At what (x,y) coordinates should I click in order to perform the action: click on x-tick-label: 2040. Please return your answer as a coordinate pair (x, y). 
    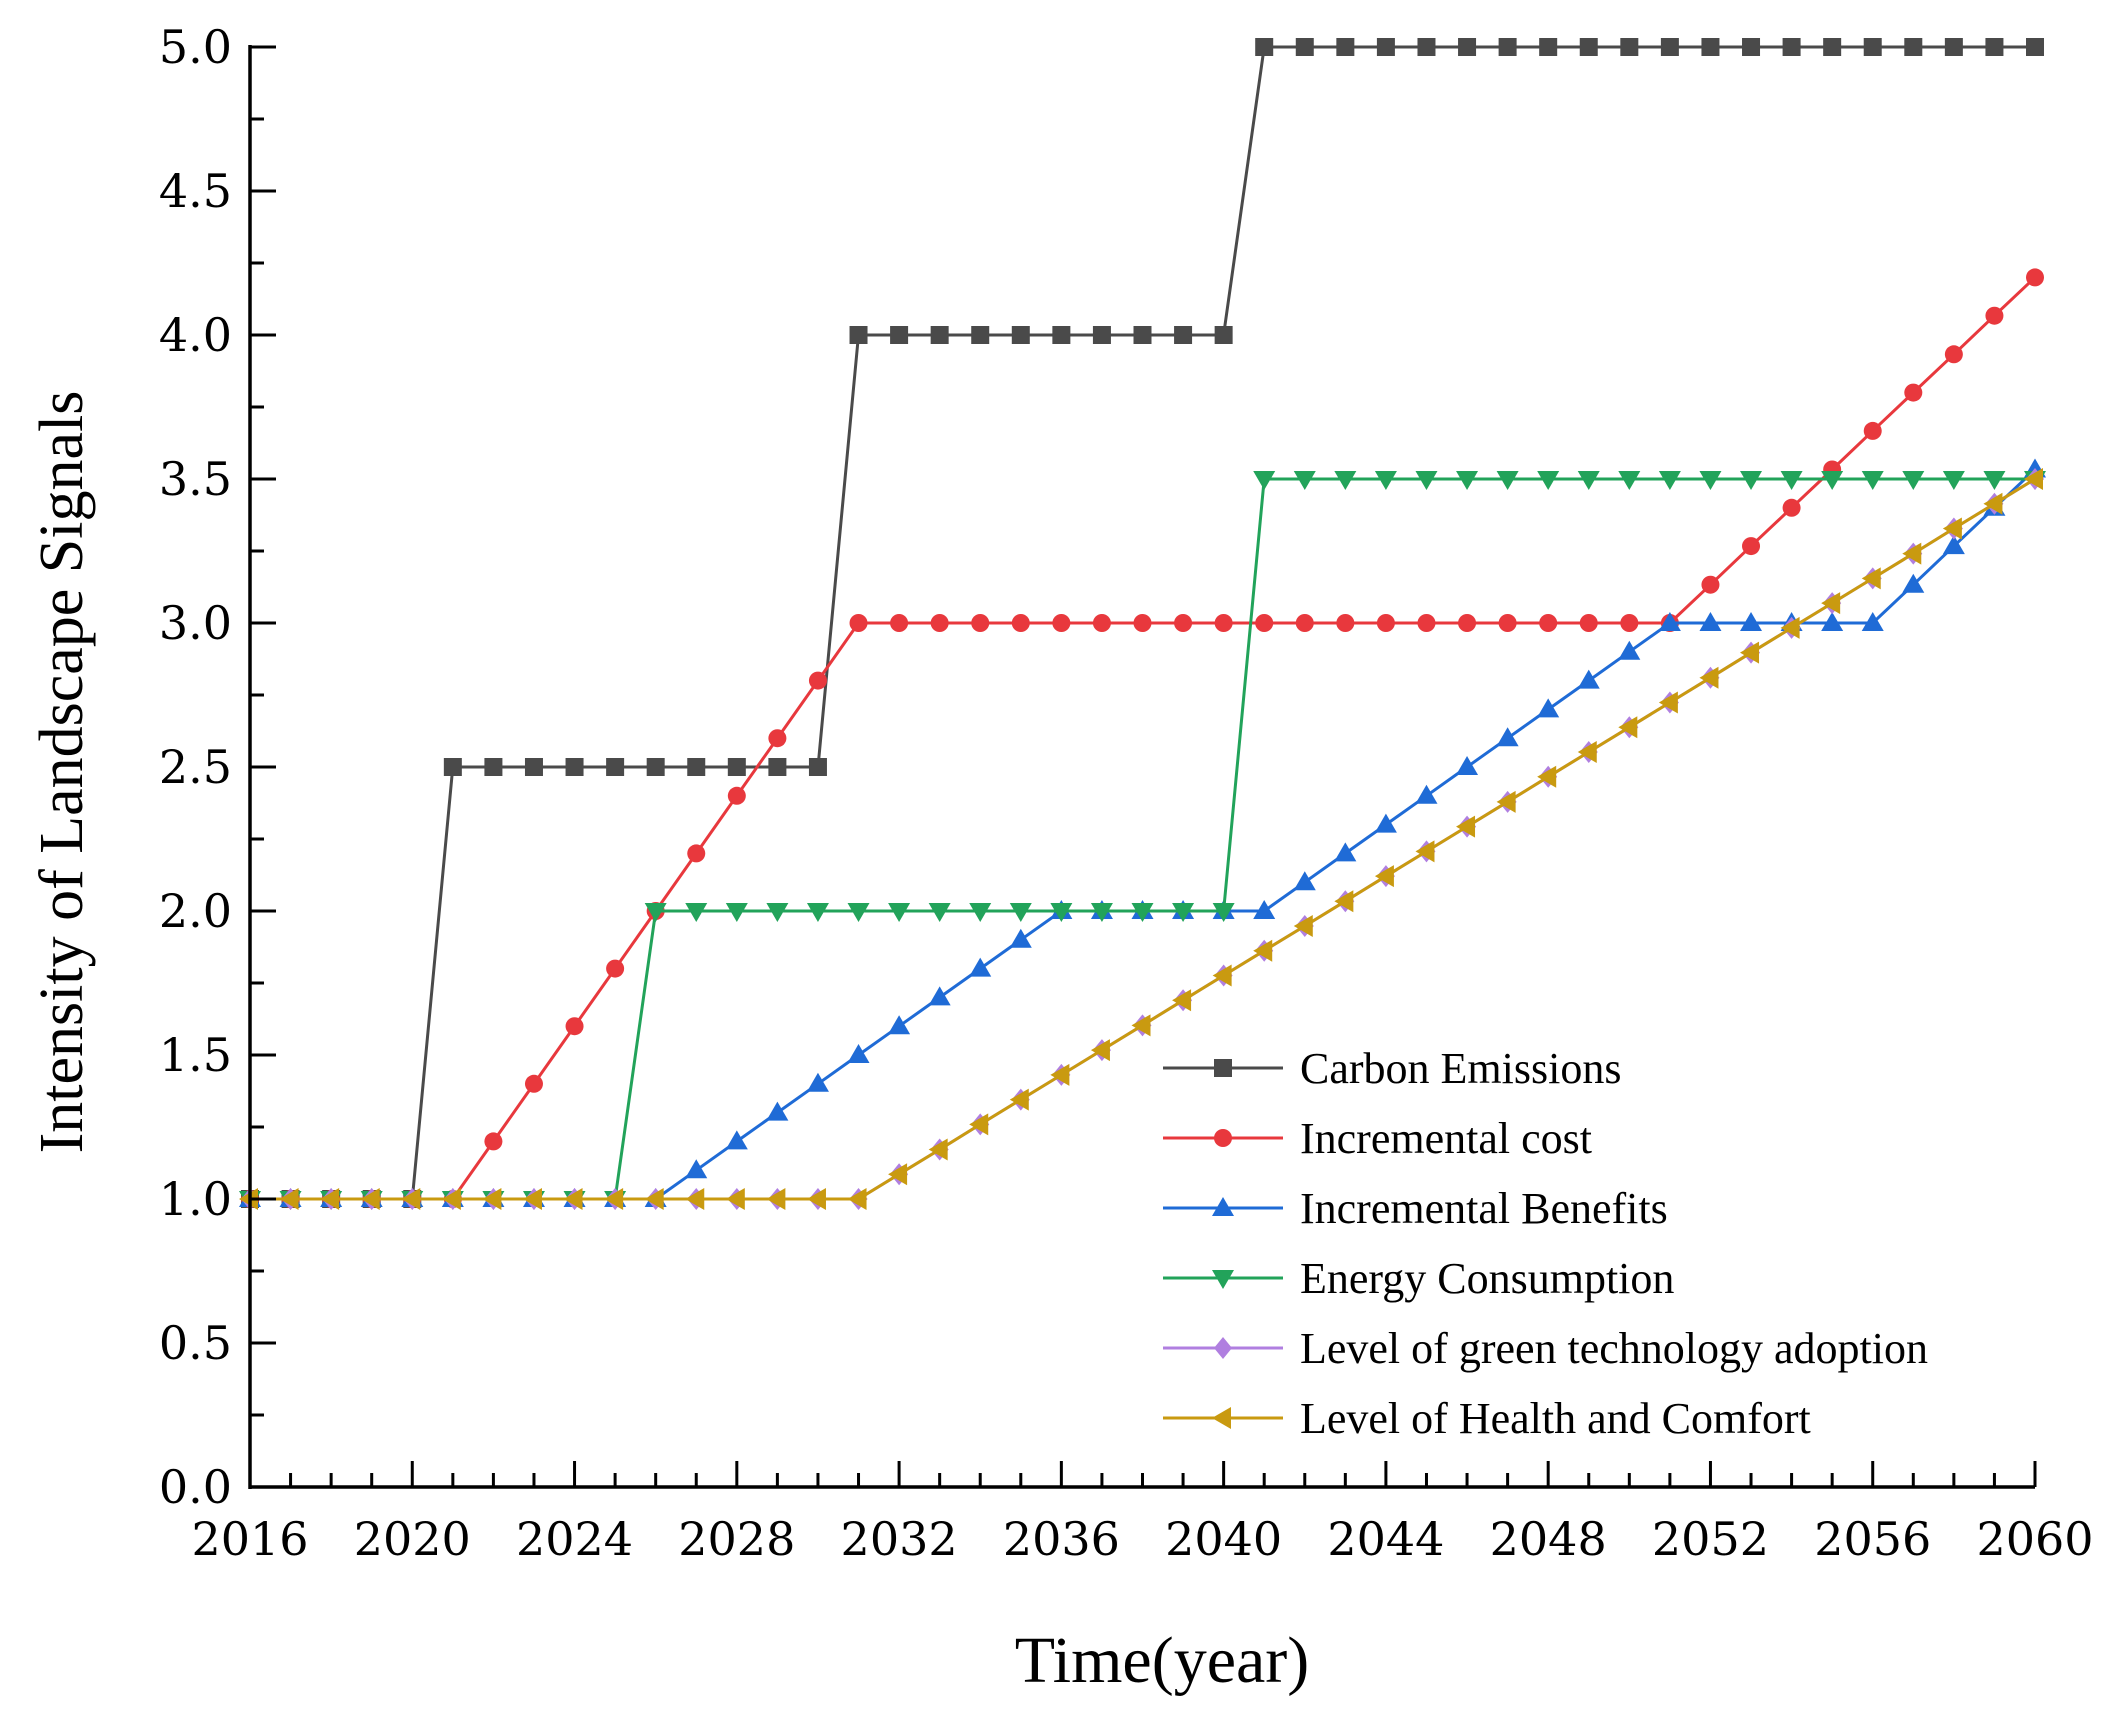
    Looking at the image, I should click on (1223, 1539).